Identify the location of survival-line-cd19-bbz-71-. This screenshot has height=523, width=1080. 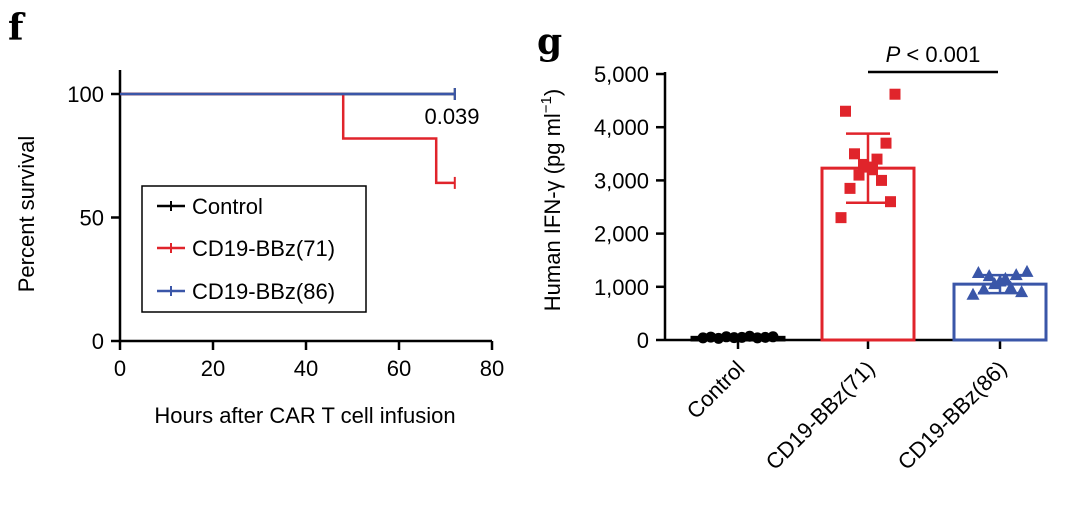
(287, 138).